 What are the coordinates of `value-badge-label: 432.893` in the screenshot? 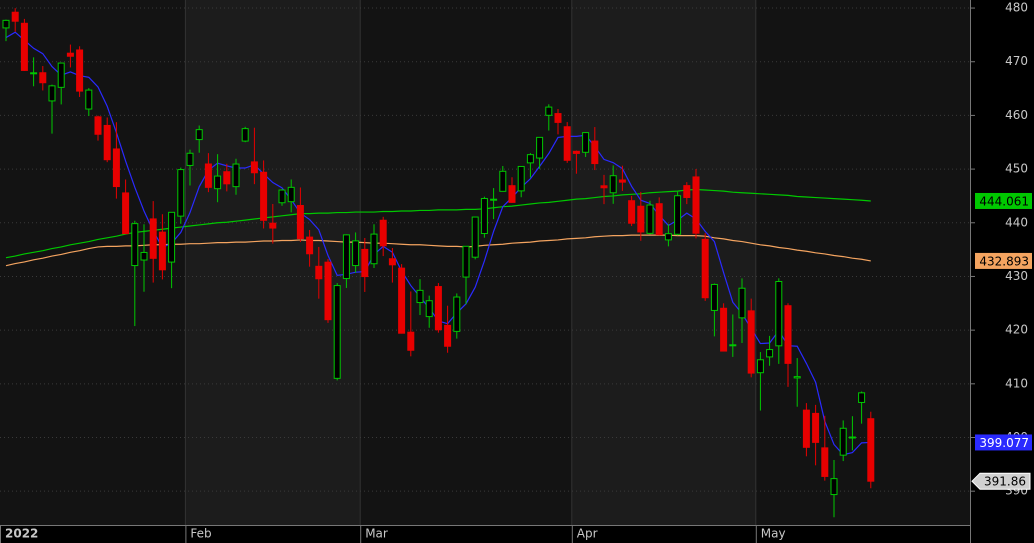 It's located at (1004, 261).